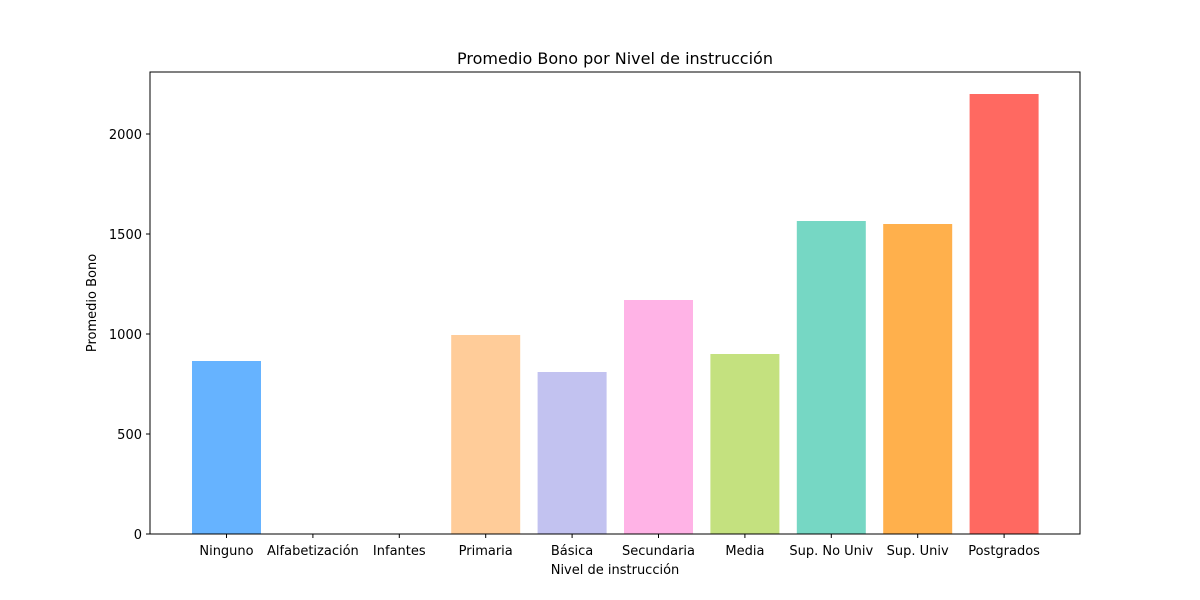 The image size is (1200, 600). I want to click on bar-secundaria, so click(658, 417).